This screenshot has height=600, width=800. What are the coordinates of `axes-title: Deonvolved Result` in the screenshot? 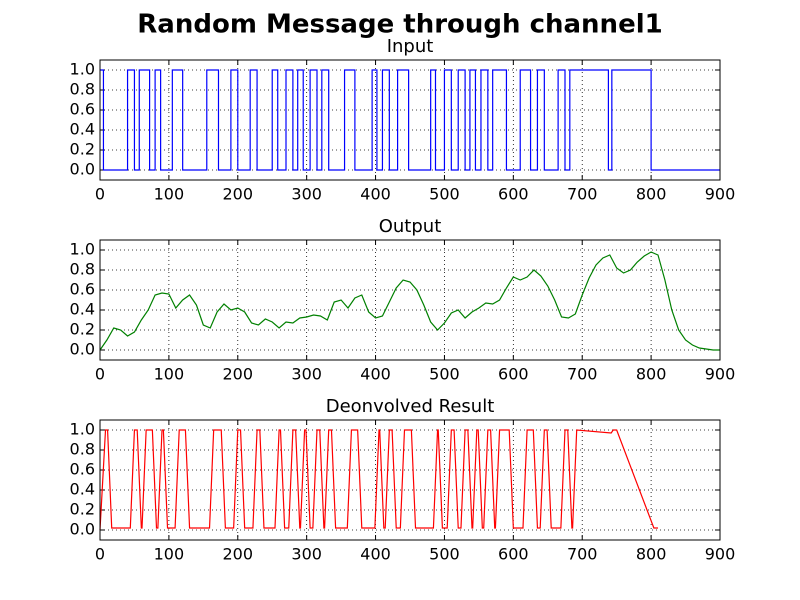 It's located at (410, 406).